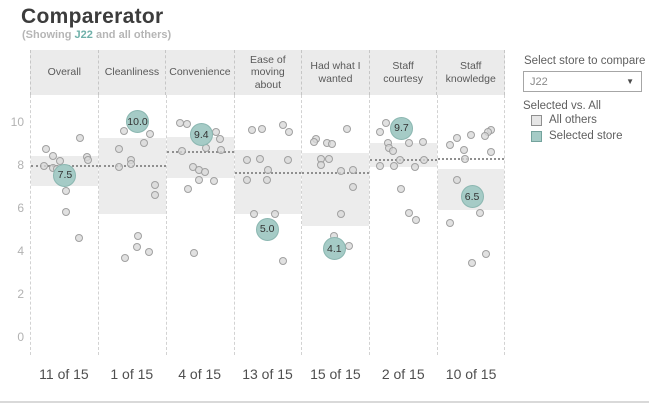 This screenshot has width=649, height=403. What do you see at coordinates (199, 225) in the screenshot?
I see `plot-column: 9.4` at bounding box center [199, 225].